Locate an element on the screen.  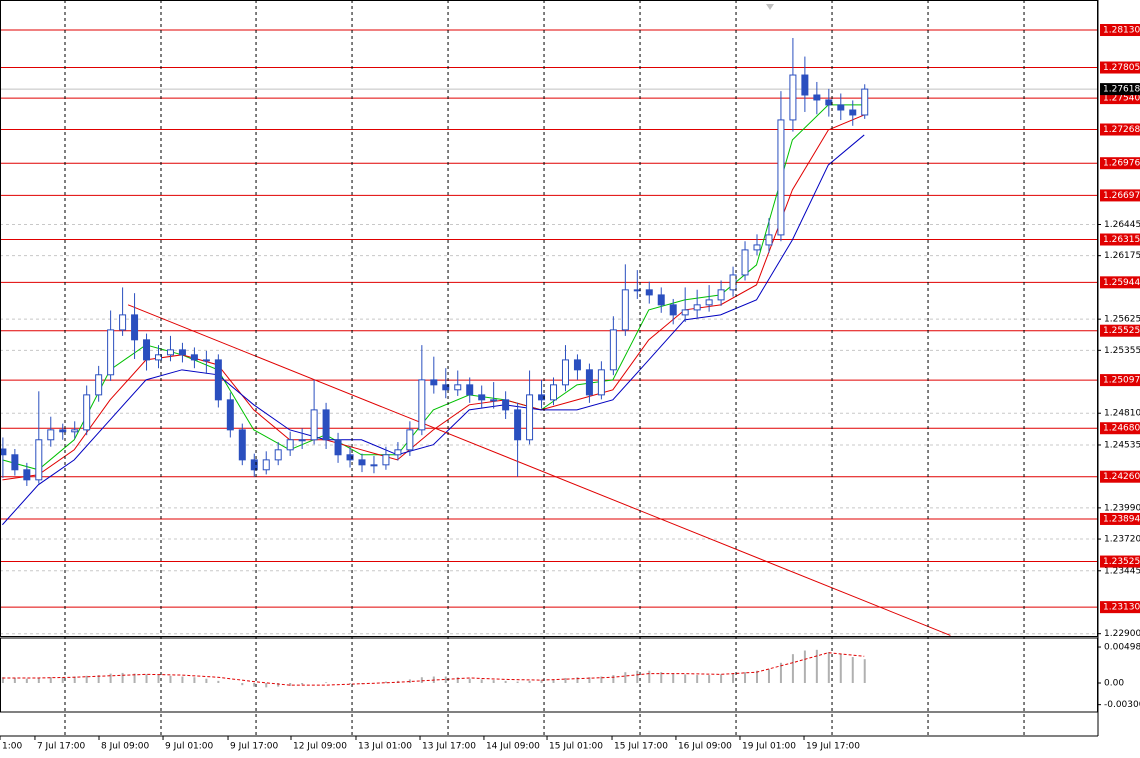
x-tick-label: 15 Jul 01:00 is located at coordinates (576, 747).